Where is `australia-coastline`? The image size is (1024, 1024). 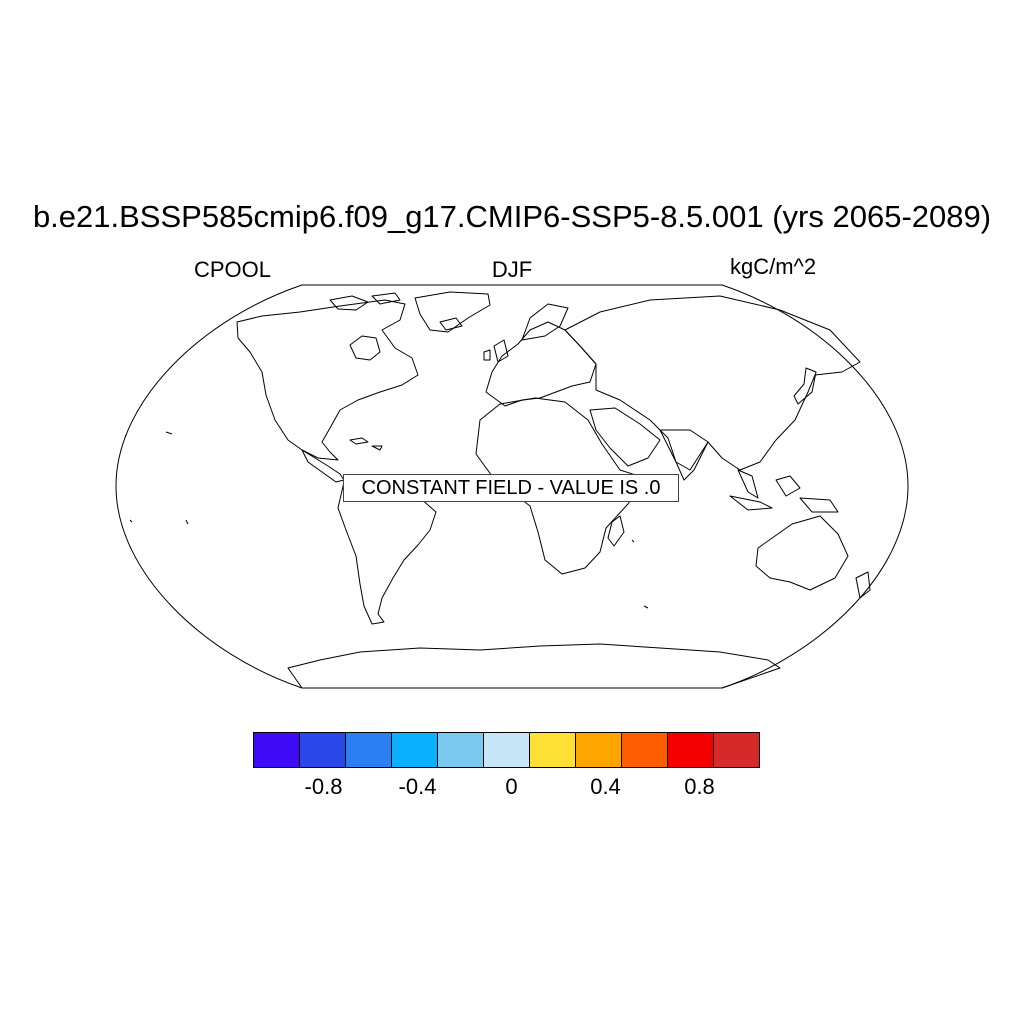
australia-coastline is located at coordinates (802, 553).